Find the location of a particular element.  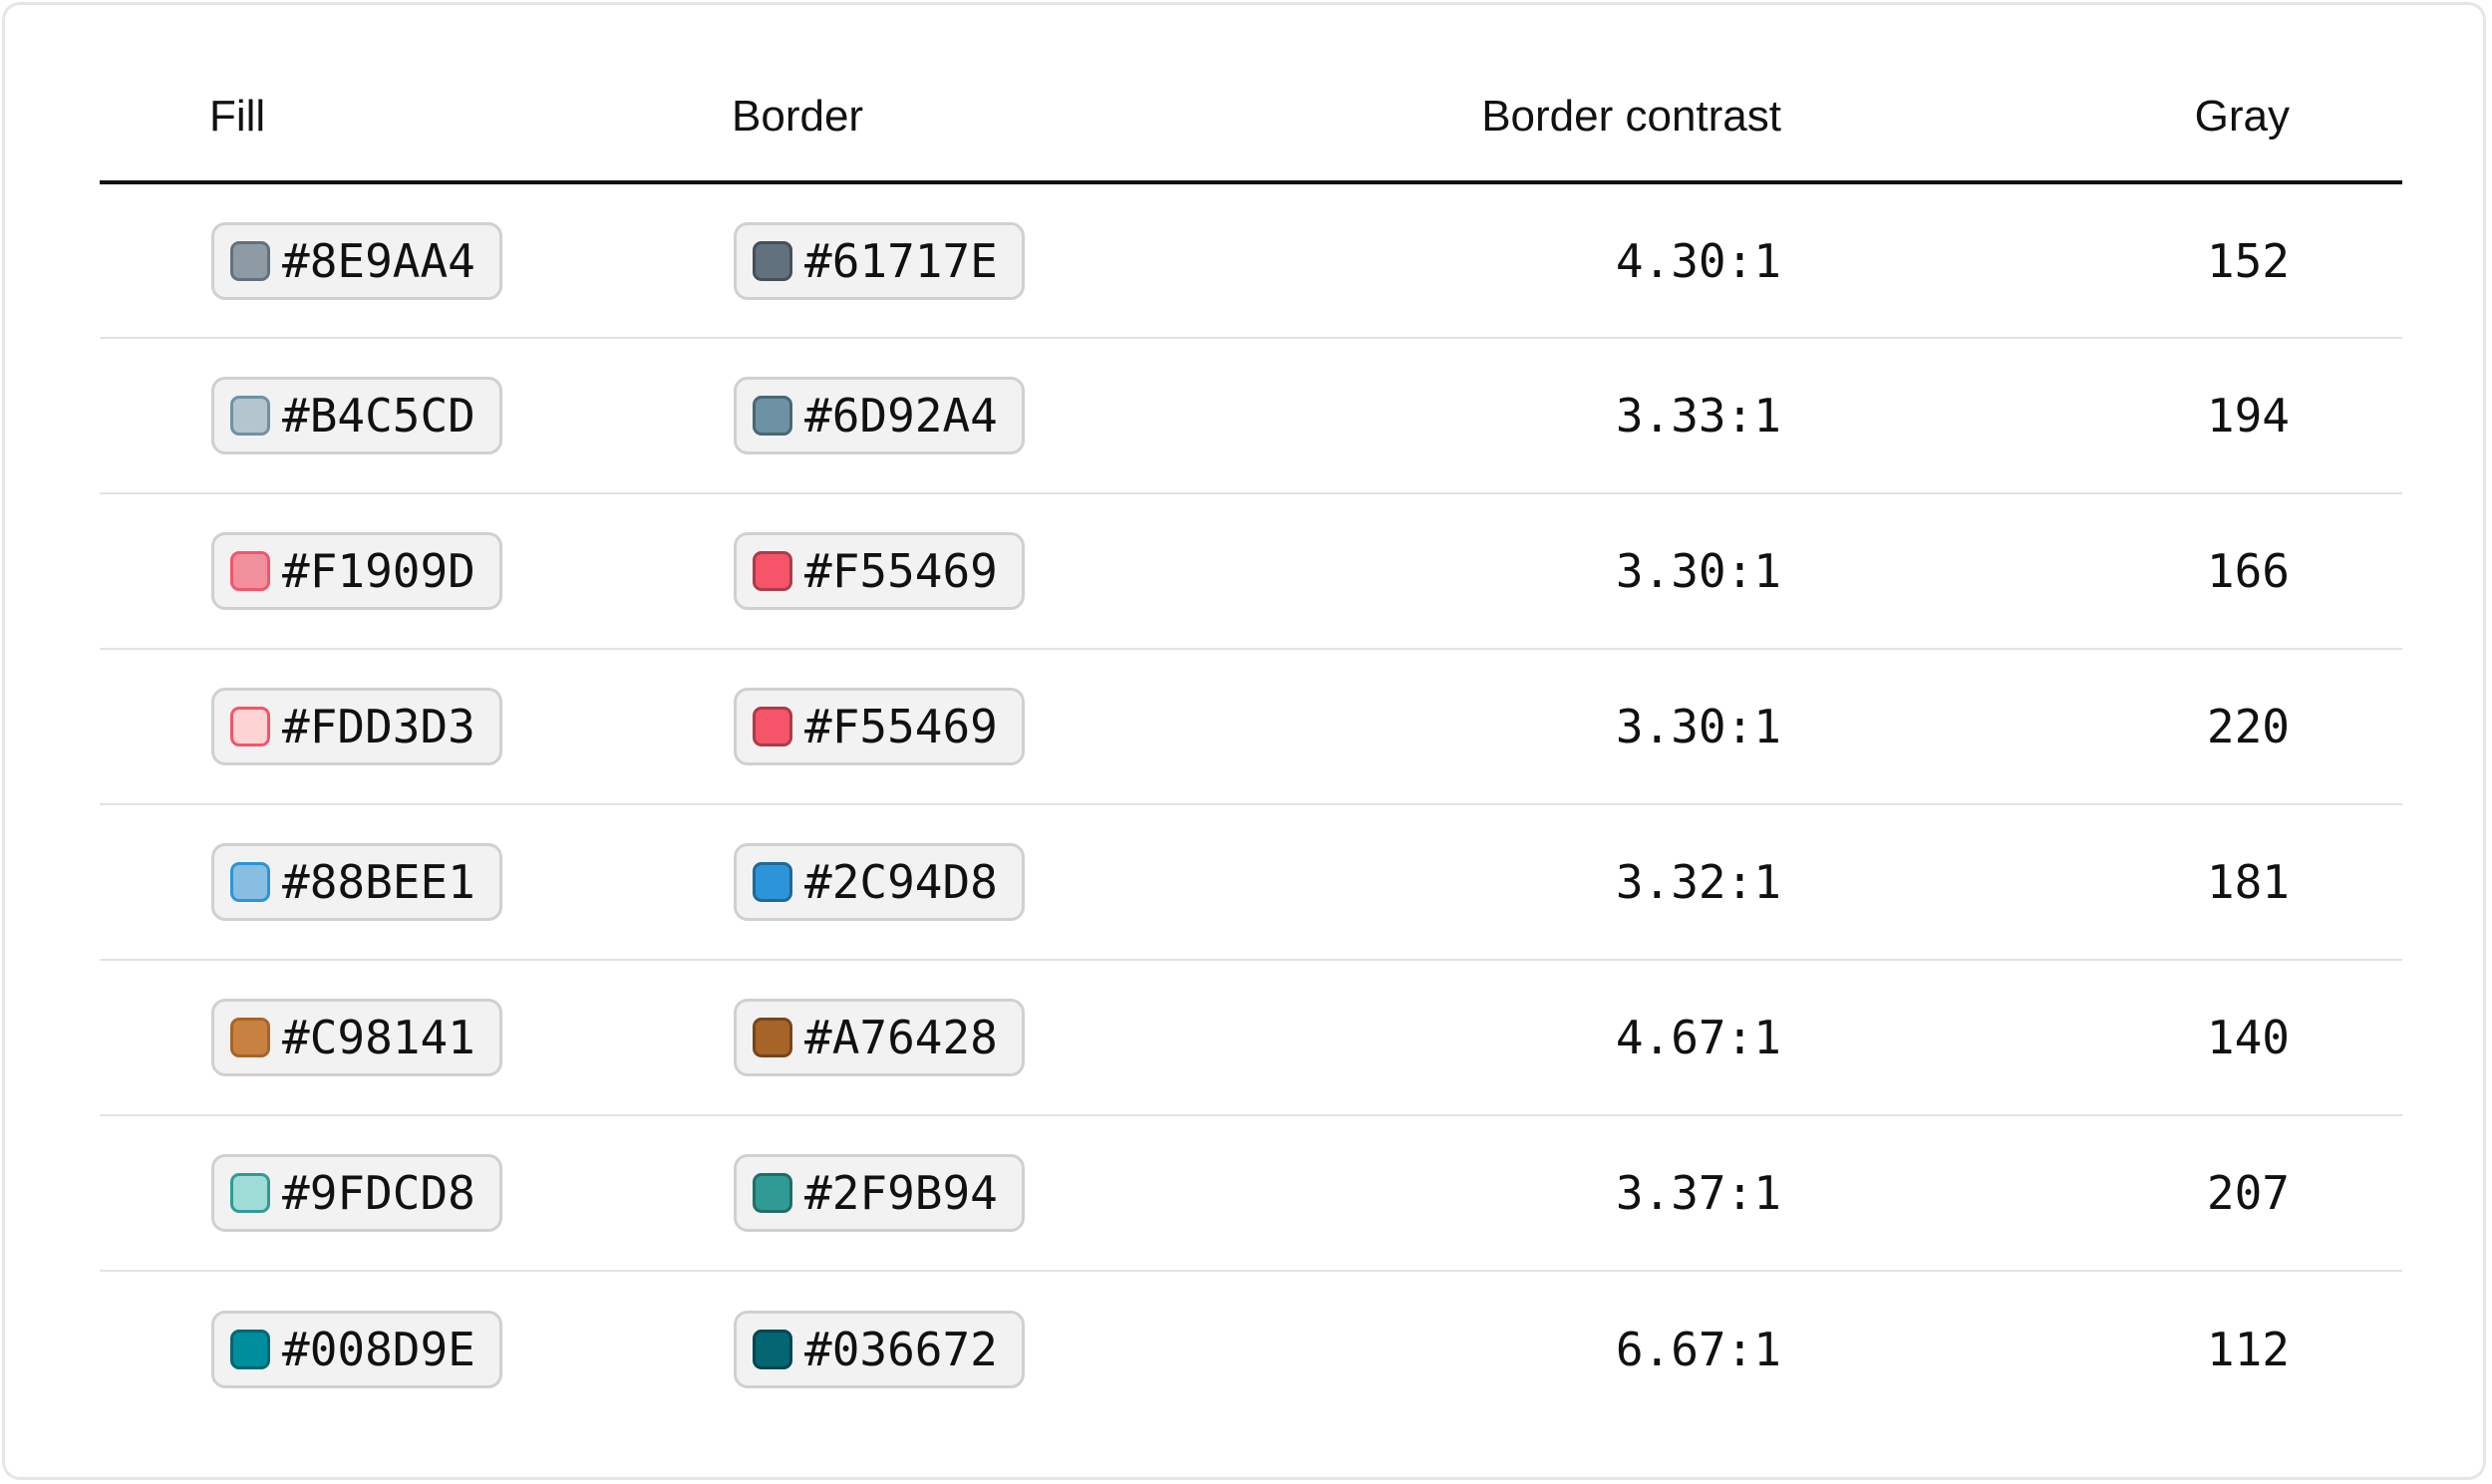

fill-color-chip: #F1909D is located at coordinates (356, 571).